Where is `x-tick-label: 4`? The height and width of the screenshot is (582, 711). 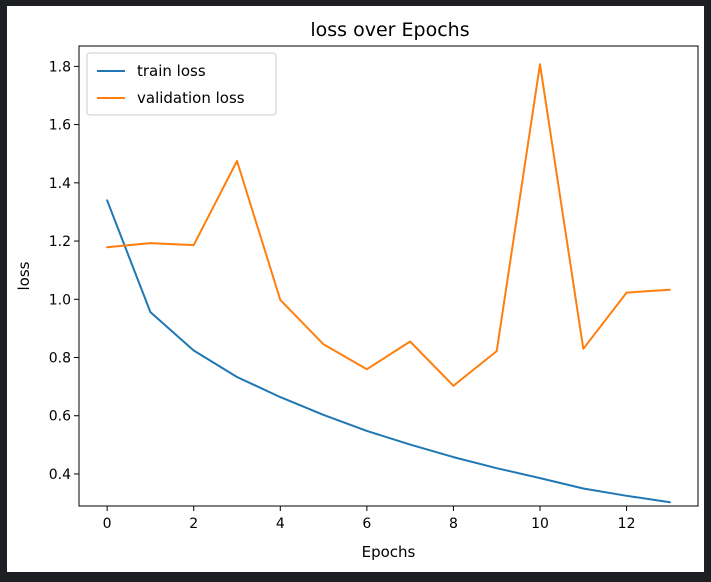 x-tick-label: 4 is located at coordinates (280, 524).